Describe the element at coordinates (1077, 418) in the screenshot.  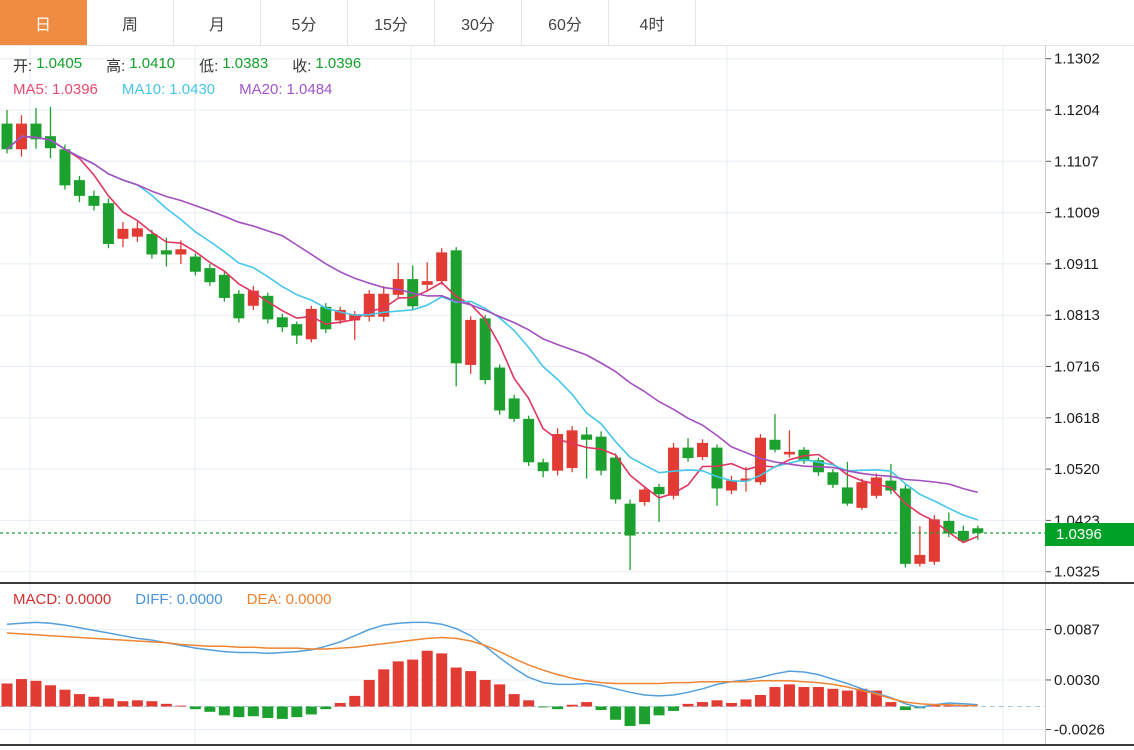
I see `price-axis-label: 1.0618` at that location.